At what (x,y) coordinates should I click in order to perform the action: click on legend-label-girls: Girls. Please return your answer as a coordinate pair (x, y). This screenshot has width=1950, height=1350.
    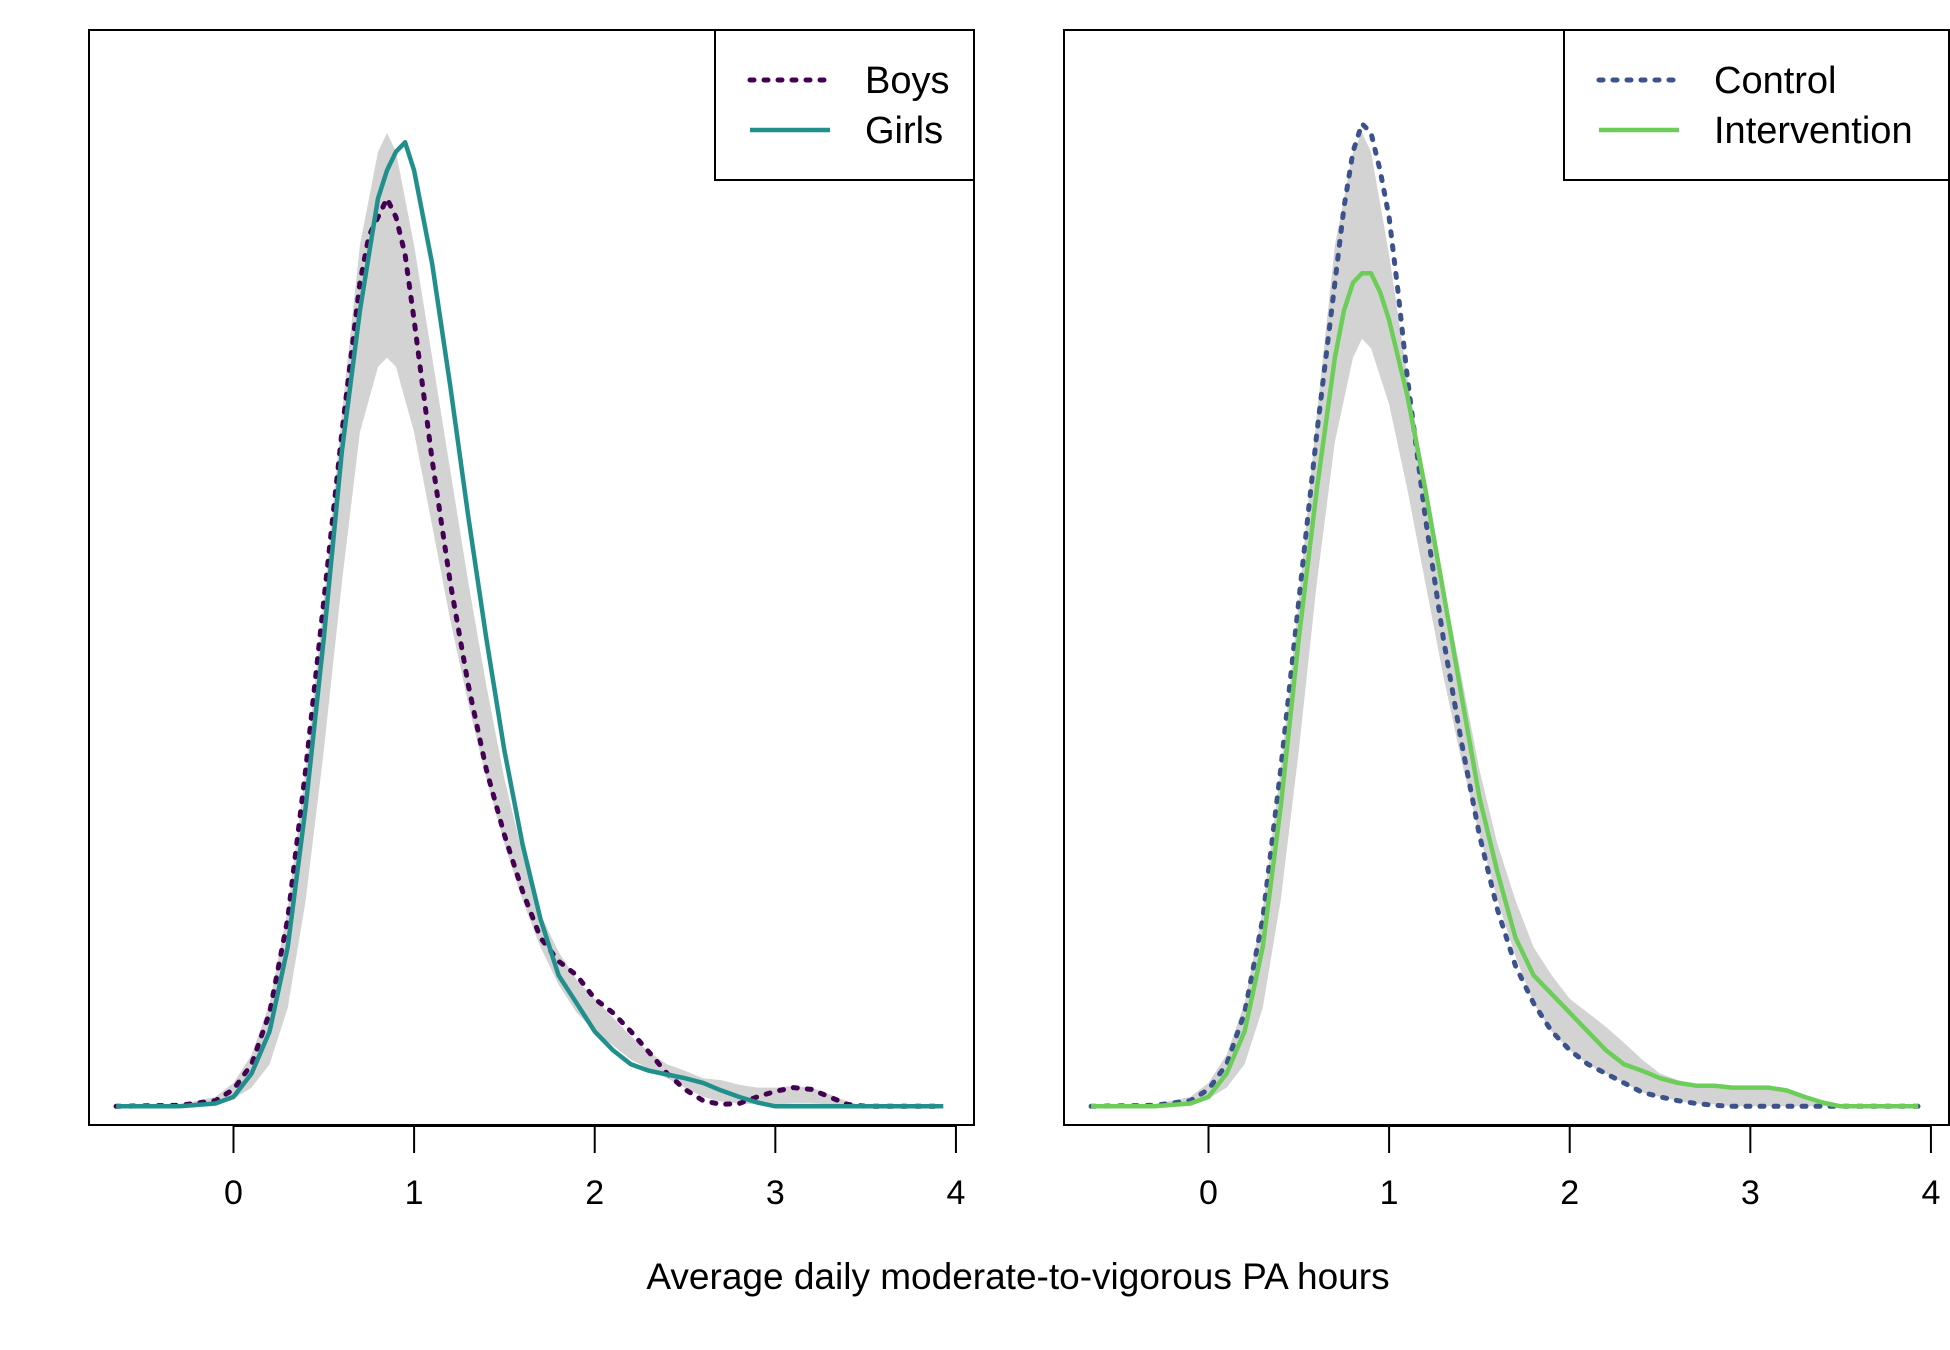
    Looking at the image, I should click on (904, 131).